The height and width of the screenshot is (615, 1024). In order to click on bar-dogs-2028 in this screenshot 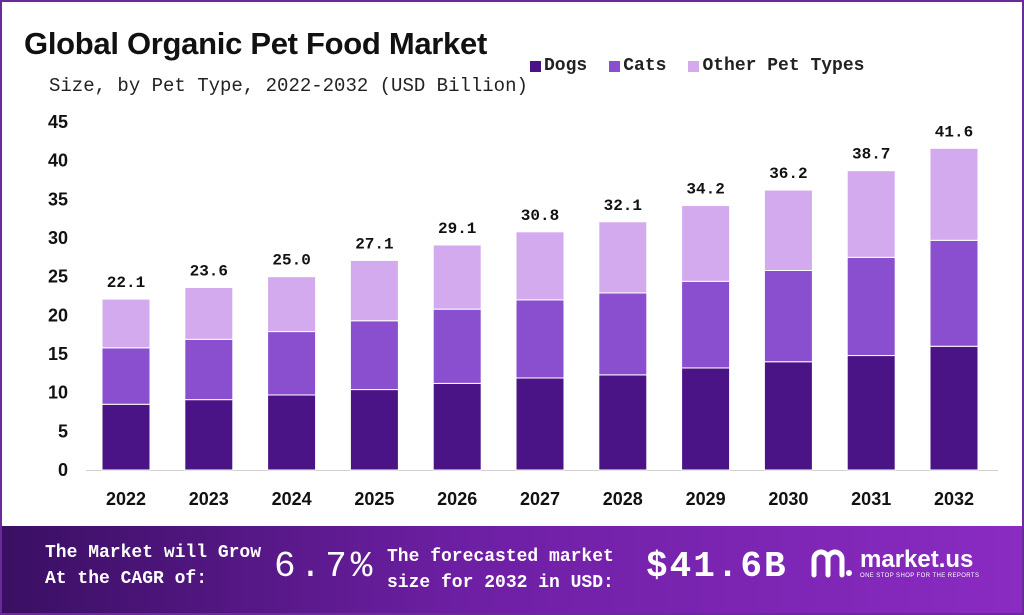, I will do `click(623, 422)`.